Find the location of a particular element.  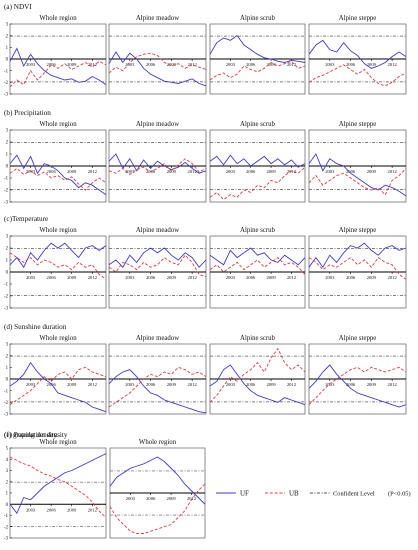

chart-panel-10: Alpine meadow 2003 2006 2009 2012 is located at coordinates (157, 268).